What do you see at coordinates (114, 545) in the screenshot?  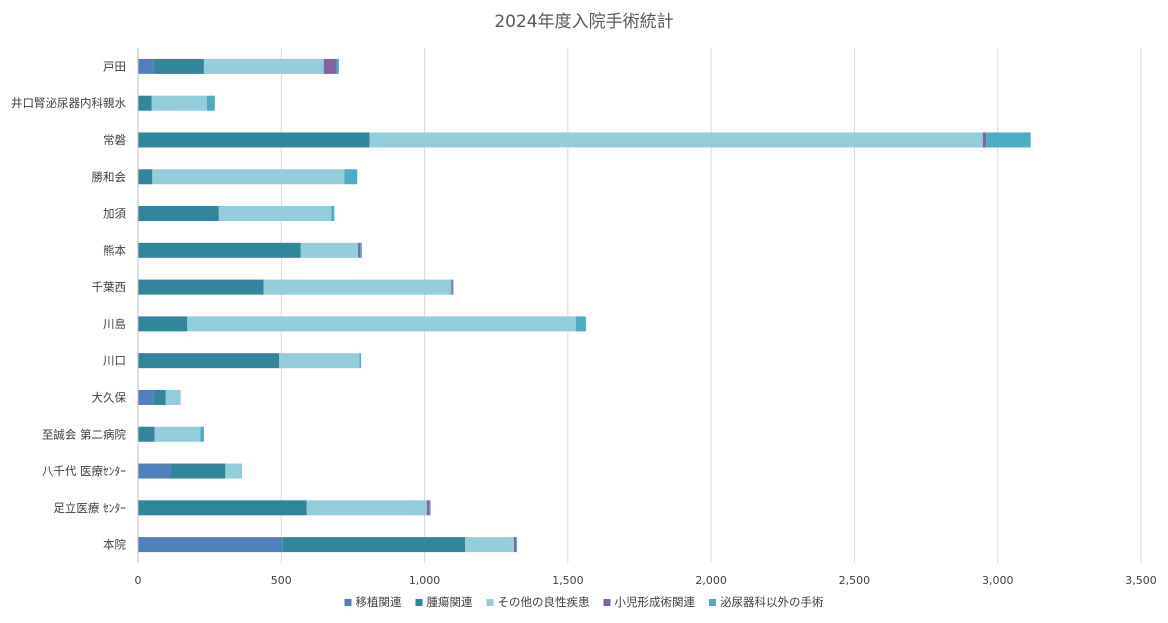 I see `category-label: 本院` at bounding box center [114, 545].